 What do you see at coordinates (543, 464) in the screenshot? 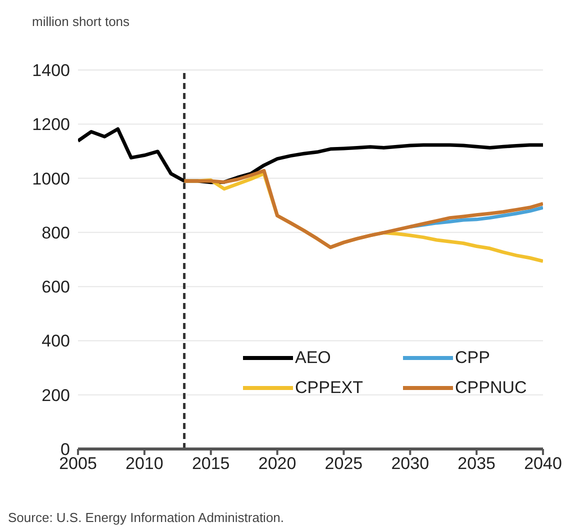
I see `x-tick-label: 2040` at bounding box center [543, 464].